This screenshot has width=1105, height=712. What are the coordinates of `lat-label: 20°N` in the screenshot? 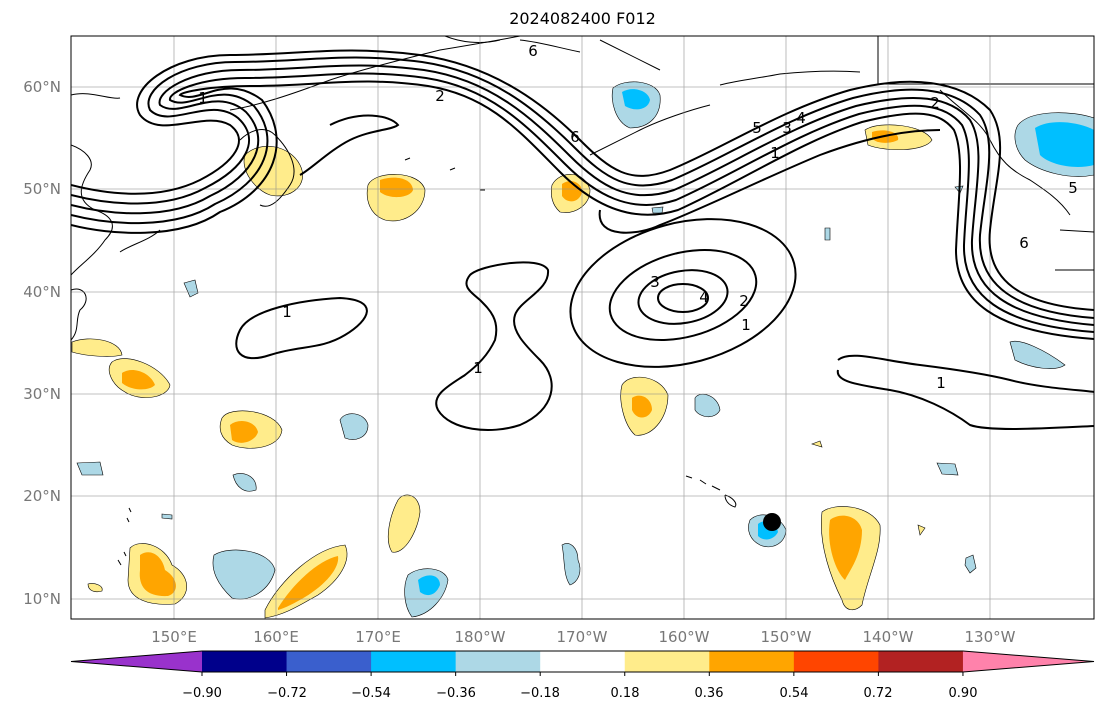 It's located at (42, 496).